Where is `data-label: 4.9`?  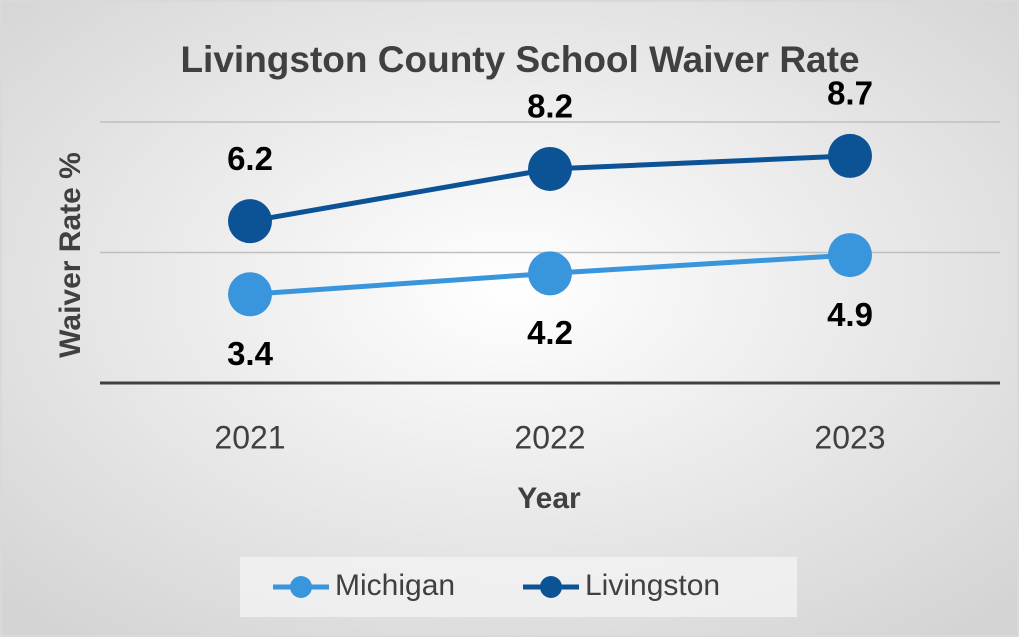
data-label: 4.9 is located at coordinates (850, 314).